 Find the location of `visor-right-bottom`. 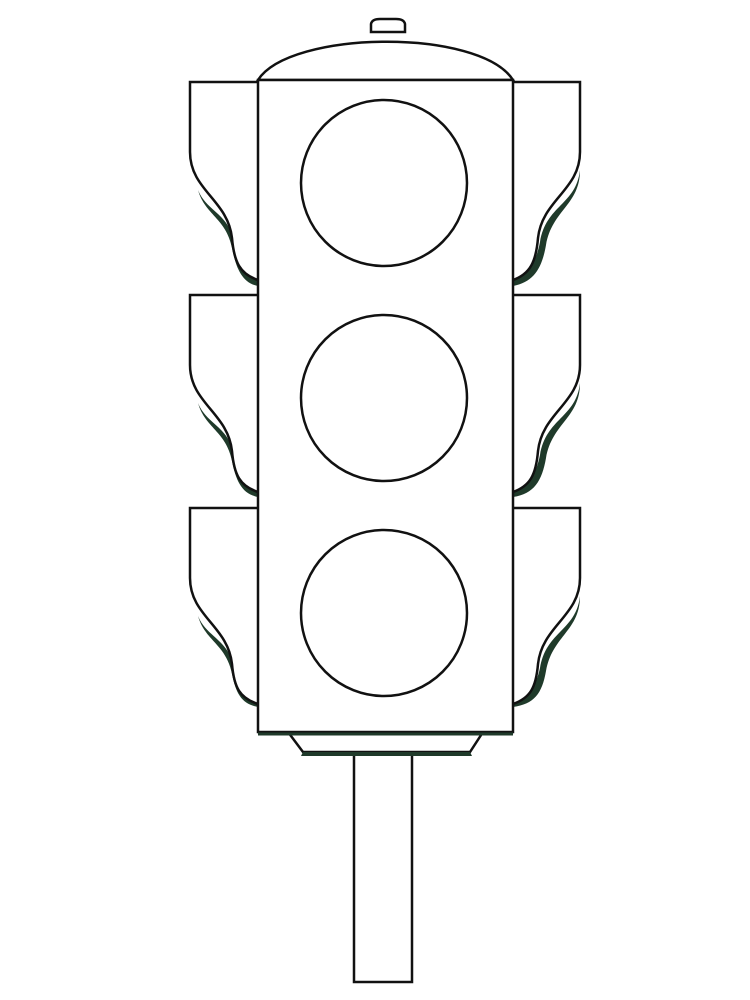

visor-right-bottom is located at coordinates (547, 606).